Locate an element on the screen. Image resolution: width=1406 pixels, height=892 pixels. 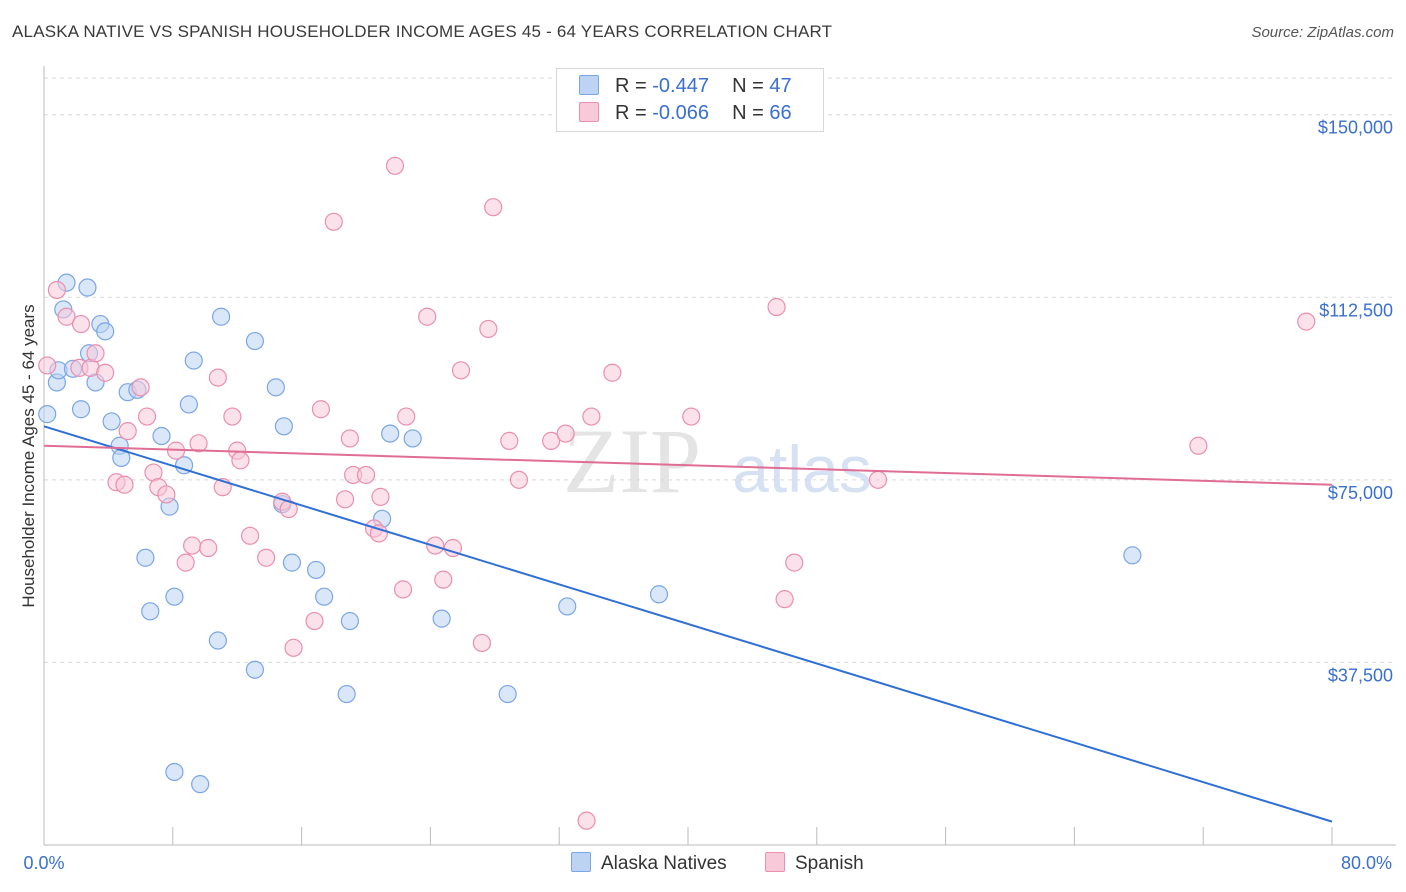
y-tick-label: $75,000 is located at coordinates (1360, 493).